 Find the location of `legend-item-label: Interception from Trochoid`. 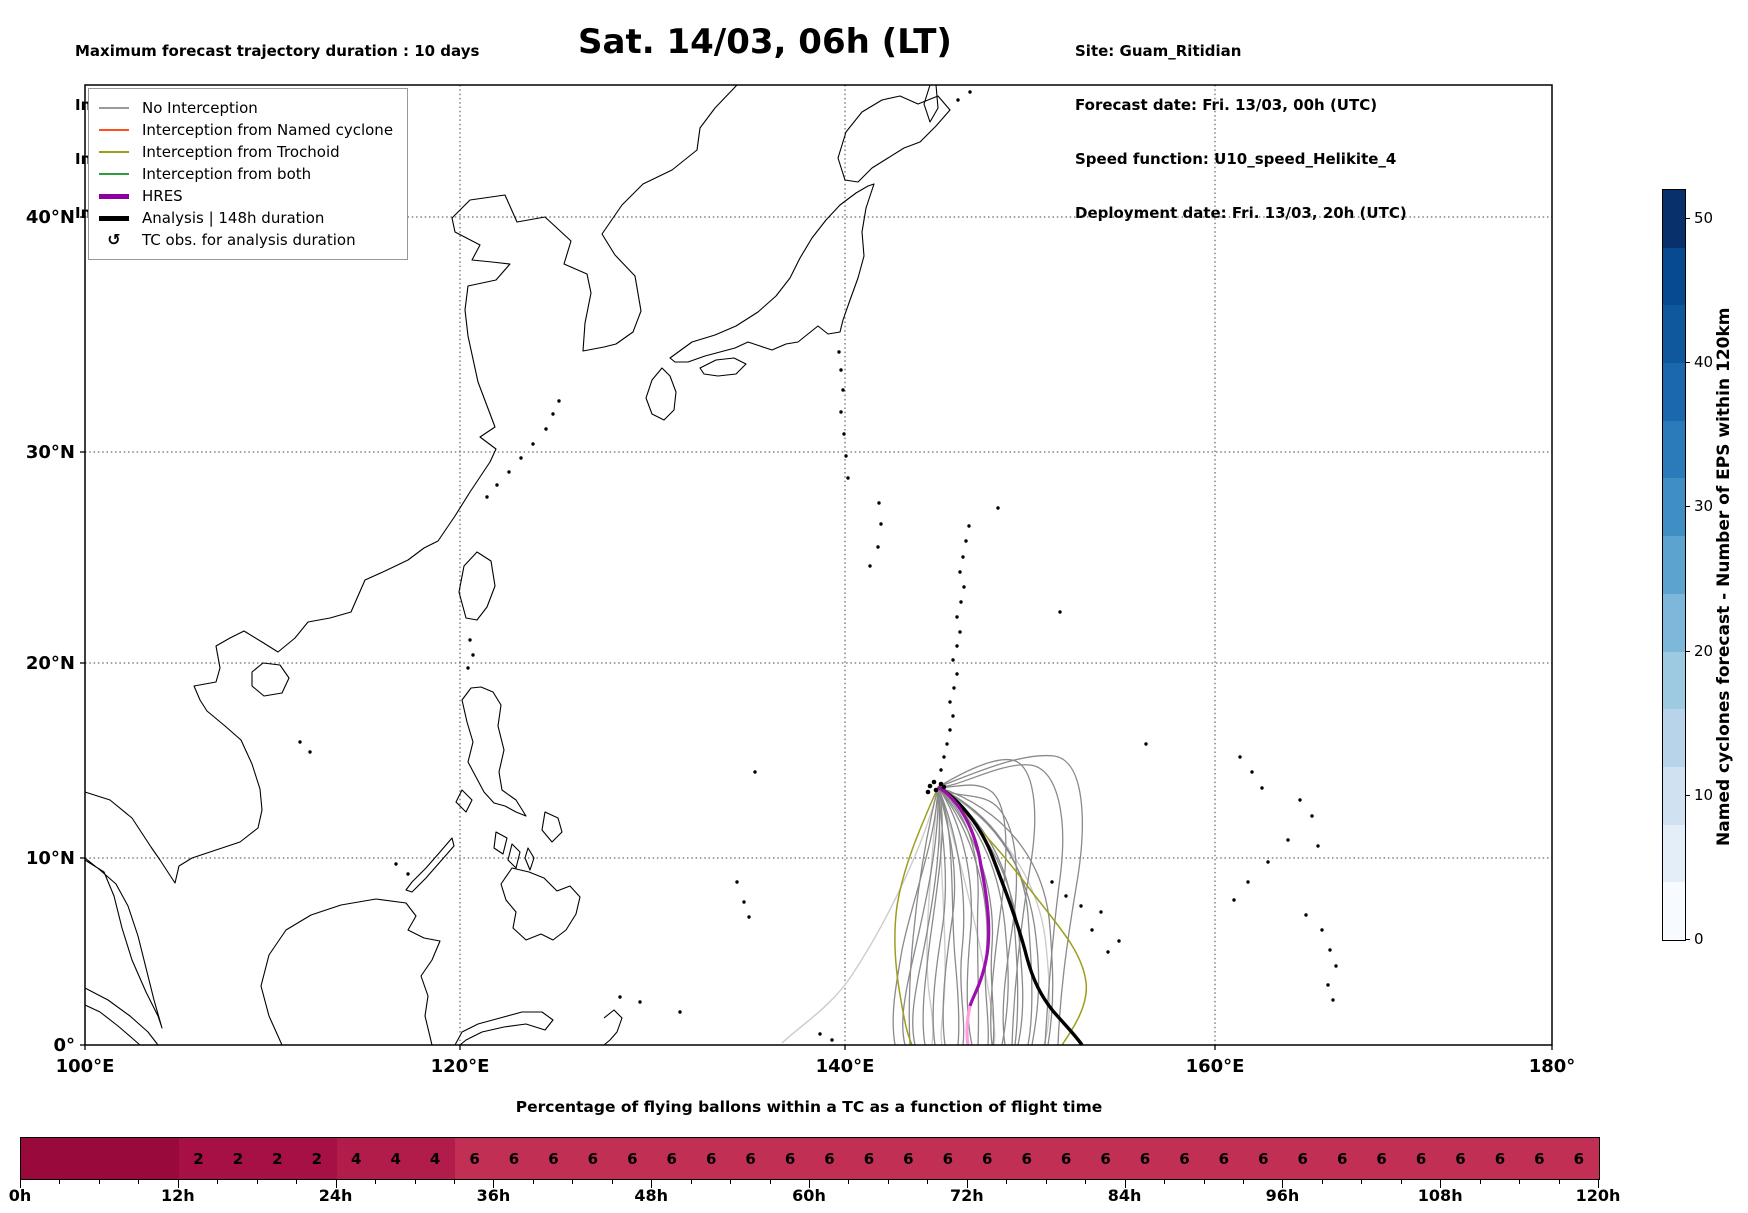

legend-item-label: Interception from Trochoid is located at coordinates (241, 152).